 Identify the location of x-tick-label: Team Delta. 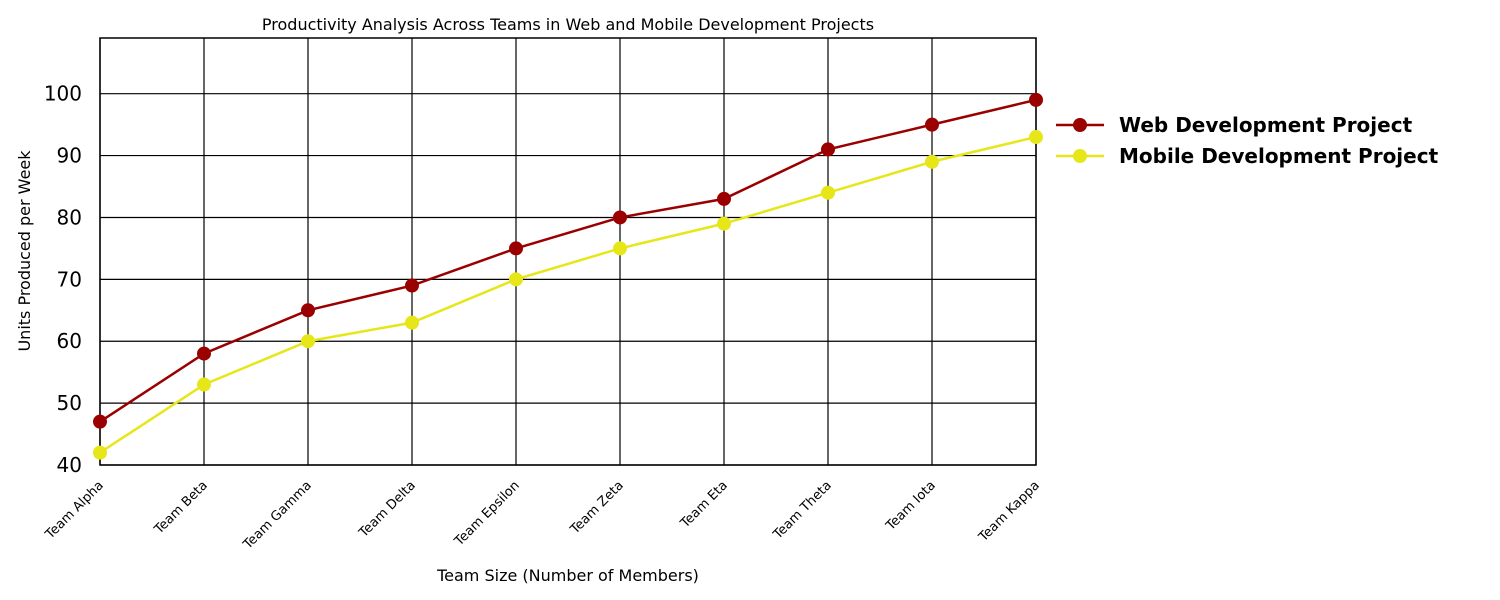
(387, 509).